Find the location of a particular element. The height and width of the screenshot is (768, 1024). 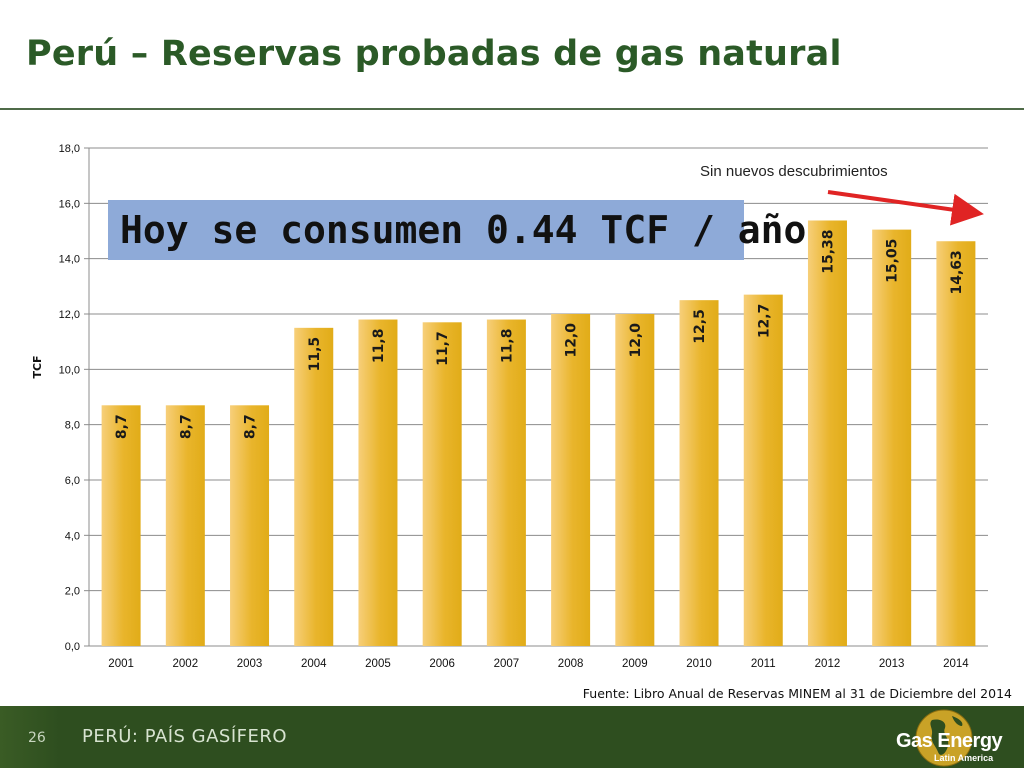

x-tick-label-2007: 2007 is located at coordinates (507, 664).